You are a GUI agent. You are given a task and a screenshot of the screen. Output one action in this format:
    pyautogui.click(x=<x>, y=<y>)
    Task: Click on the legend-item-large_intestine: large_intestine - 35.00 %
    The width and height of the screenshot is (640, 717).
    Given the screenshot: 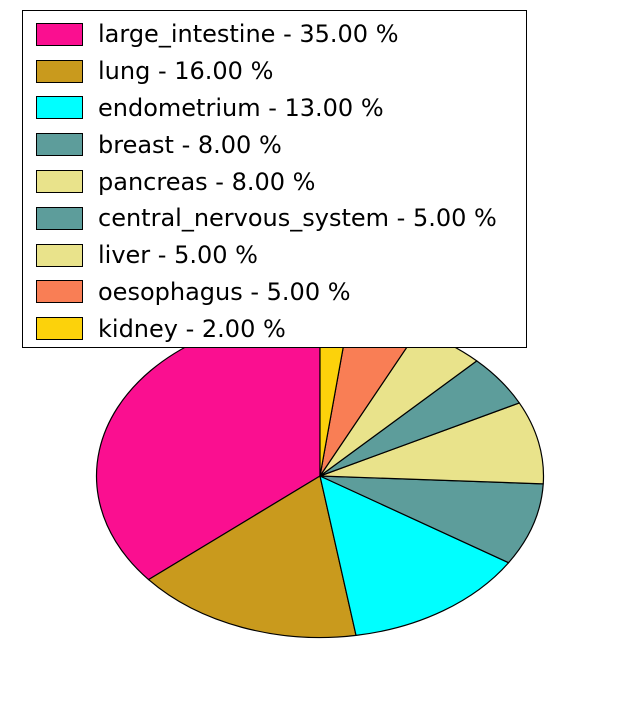 What is the action you would take?
    pyautogui.click(x=281, y=34)
    